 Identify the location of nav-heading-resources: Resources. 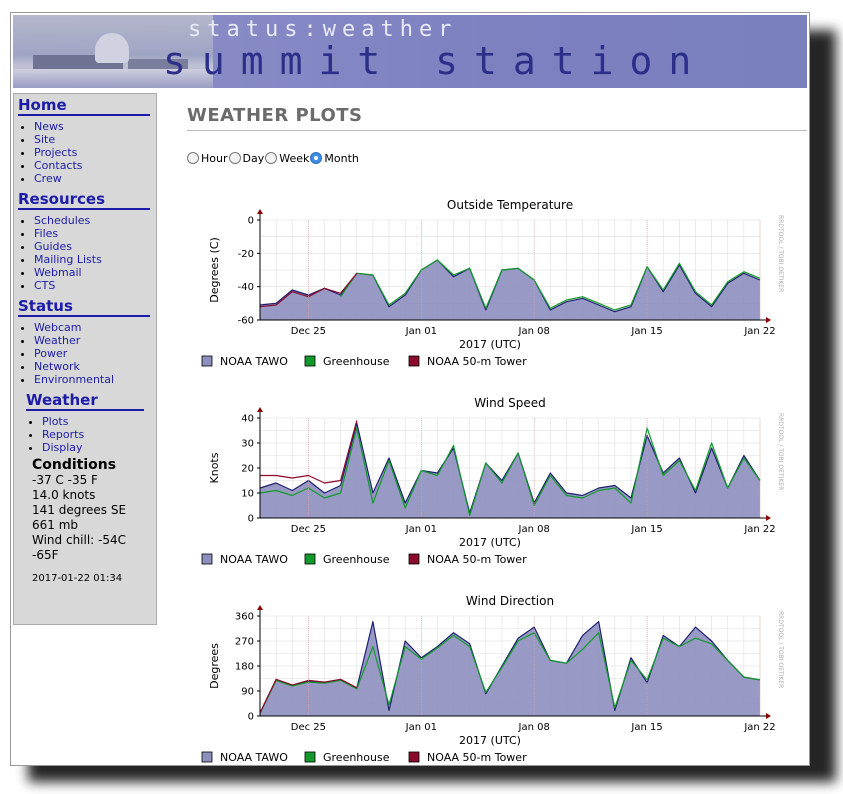
(84, 199).